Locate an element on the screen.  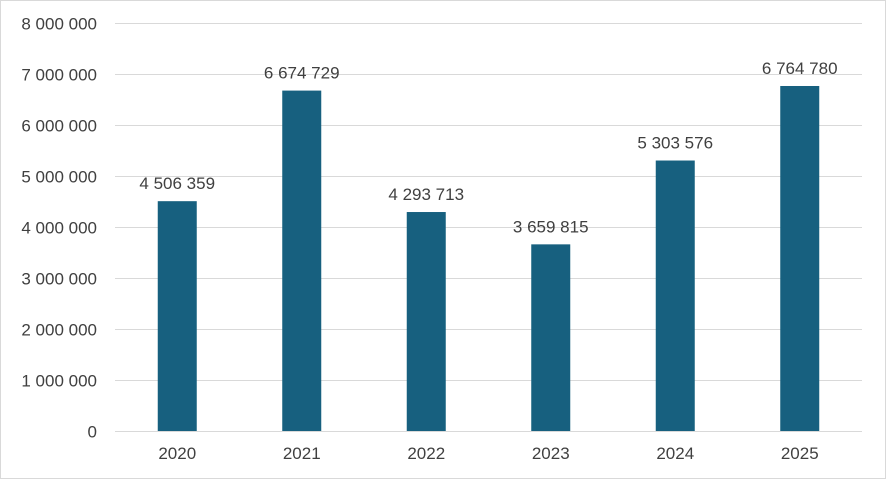
x-tick-label: 2023 is located at coordinates (551, 453).